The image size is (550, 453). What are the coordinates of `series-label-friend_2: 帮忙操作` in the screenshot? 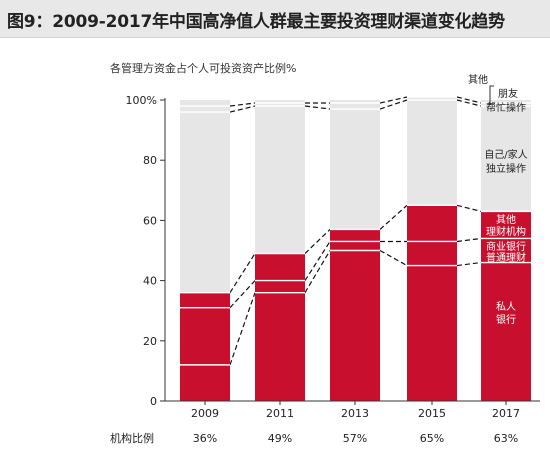 It's located at (506, 107).